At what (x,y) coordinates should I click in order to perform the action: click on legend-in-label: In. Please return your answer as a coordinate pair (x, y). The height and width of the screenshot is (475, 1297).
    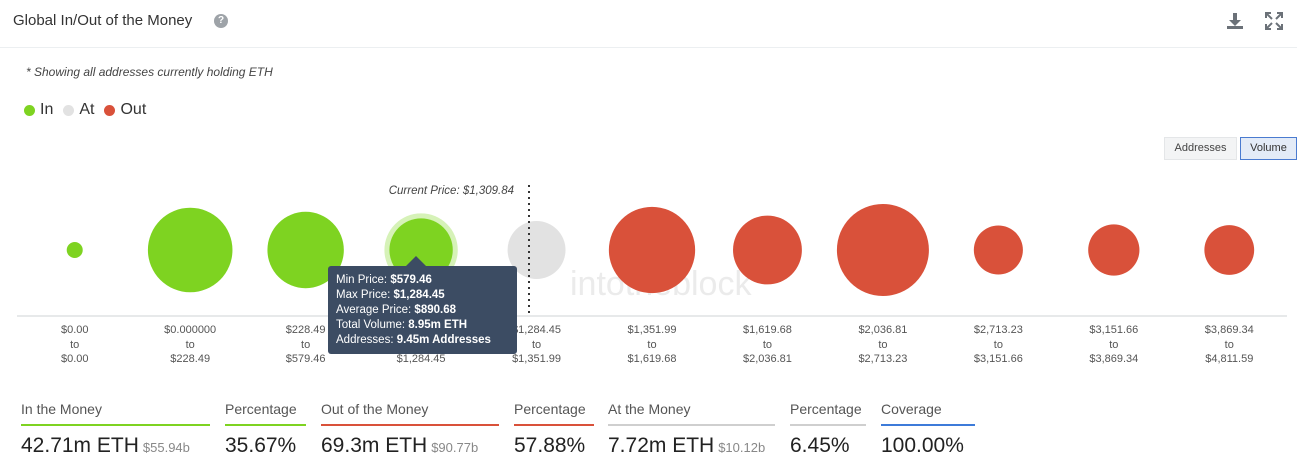
    Looking at the image, I should click on (47, 109).